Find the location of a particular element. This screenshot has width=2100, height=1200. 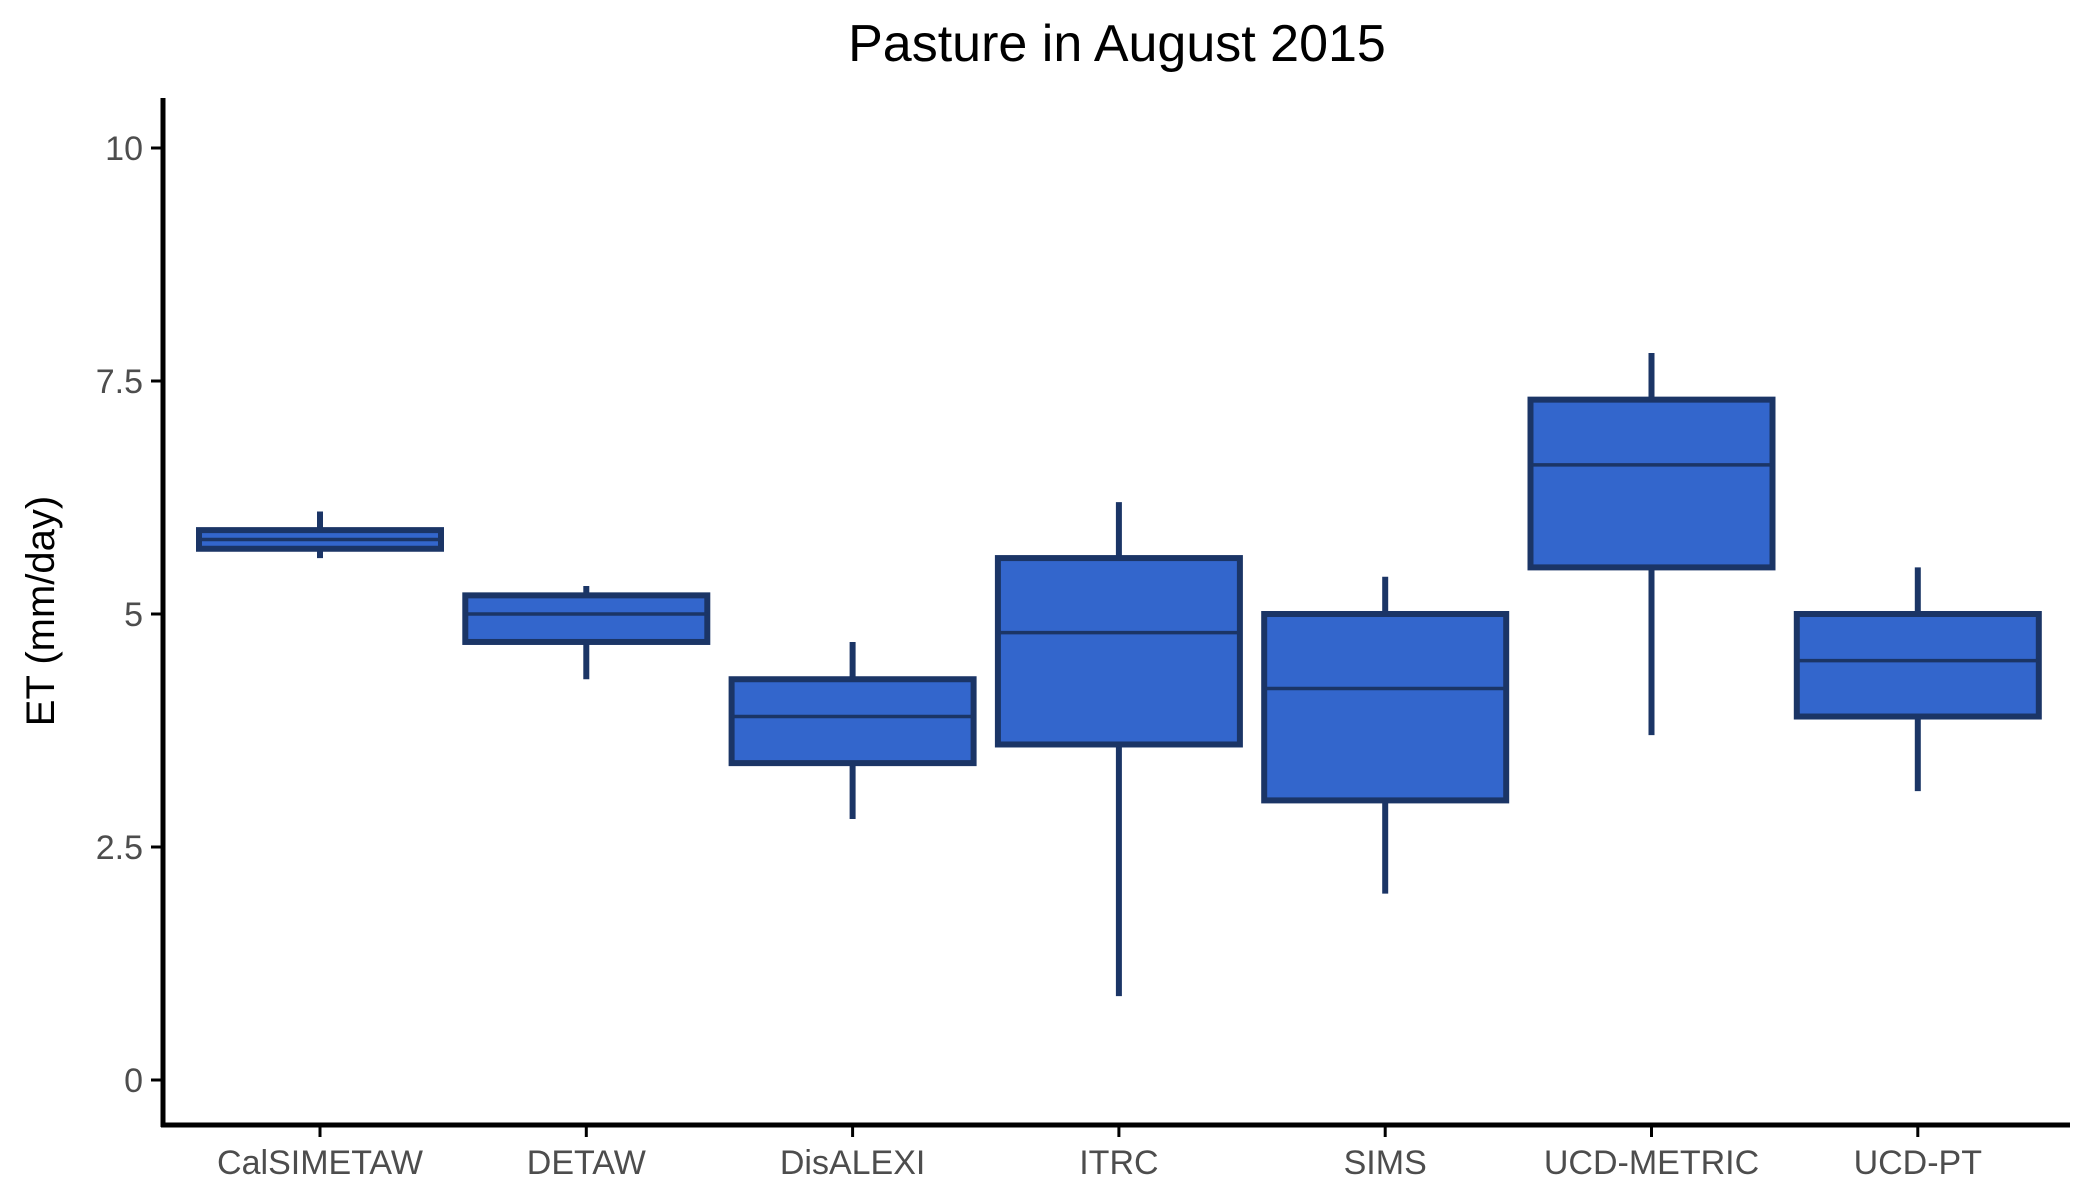

x-tick-label: SIMS is located at coordinates (1385, 1163).